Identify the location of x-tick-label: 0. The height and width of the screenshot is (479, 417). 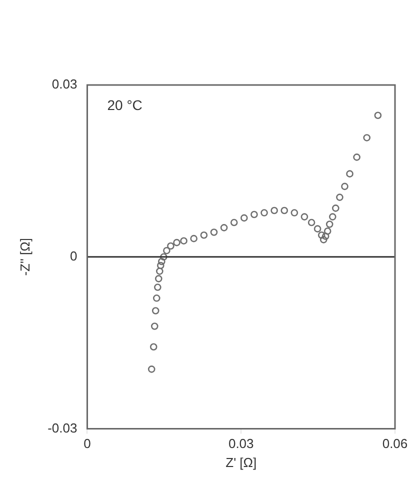
(87, 444).